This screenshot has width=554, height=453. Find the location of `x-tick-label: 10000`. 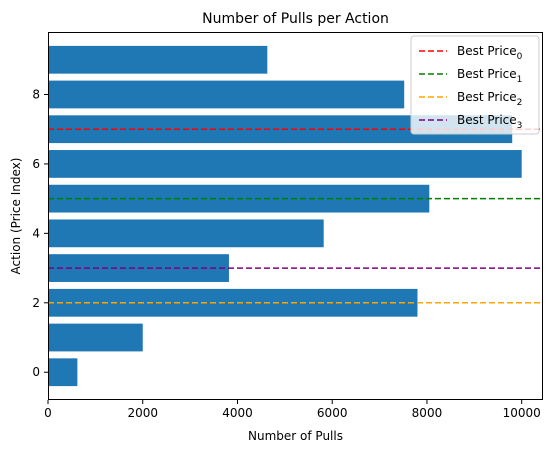

x-tick-label: 10000 is located at coordinates (522, 413).